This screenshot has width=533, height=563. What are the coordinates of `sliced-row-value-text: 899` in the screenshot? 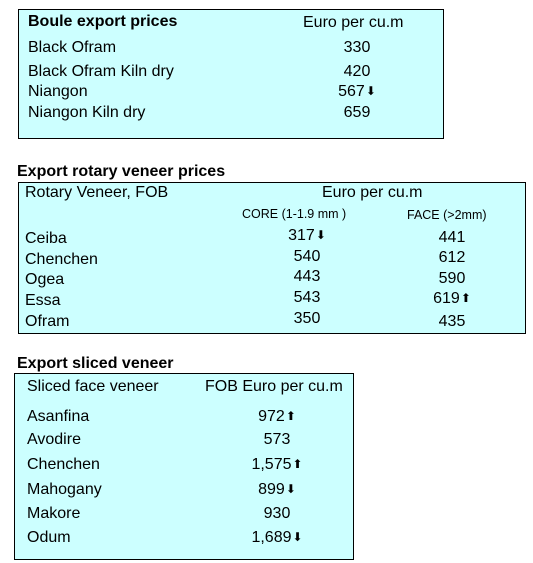 It's located at (271, 489).